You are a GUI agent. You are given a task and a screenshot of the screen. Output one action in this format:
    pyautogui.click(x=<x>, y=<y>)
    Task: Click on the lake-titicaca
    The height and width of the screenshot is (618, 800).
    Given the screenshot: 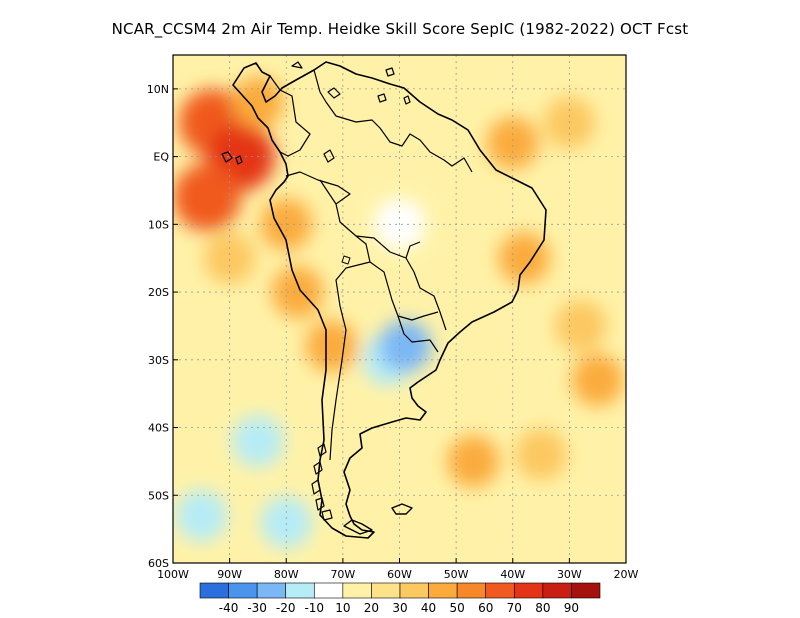 What is the action you would take?
    pyautogui.click(x=346, y=260)
    